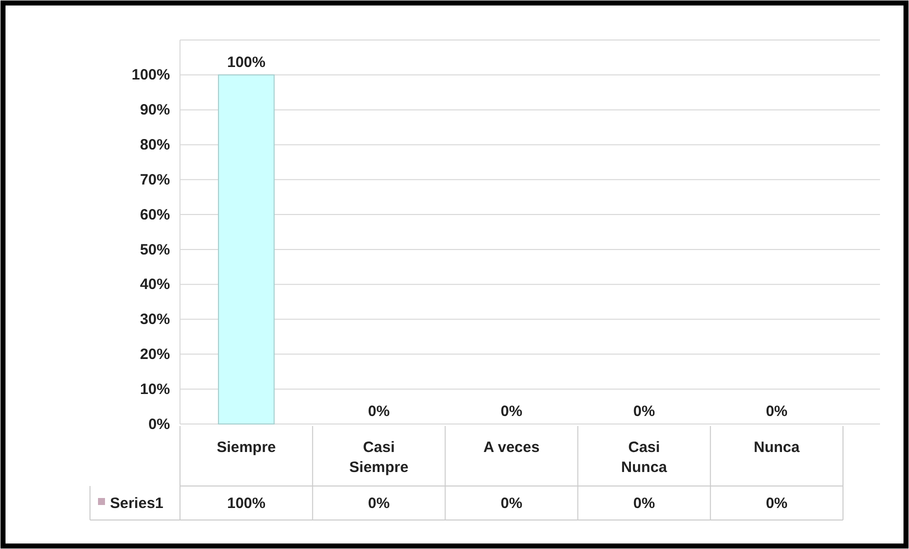  I want to click on x-tick-label: Casi Nunca, so click(644, 457).